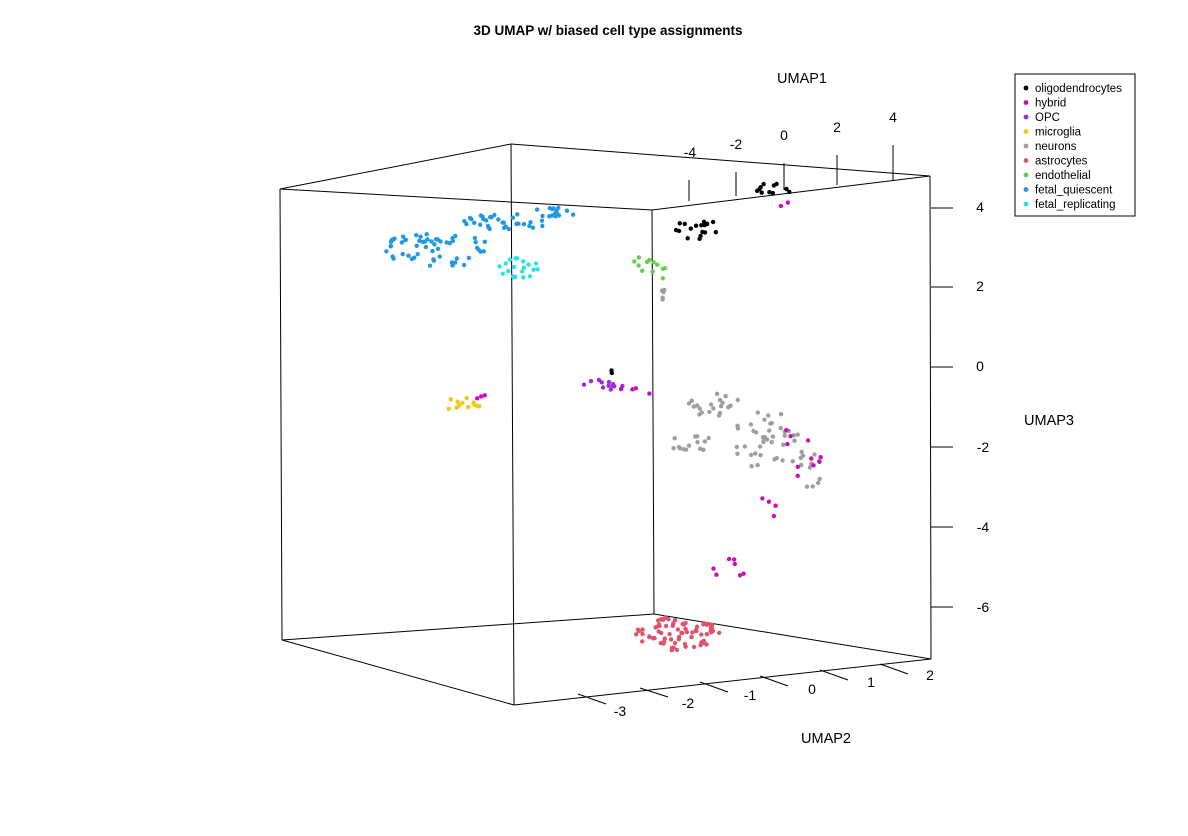 The width and height of the screenshot is (1188, 836). Describe the element at coordinates (837, 127) in the screenshot. I see `x-tick-label: 2` at that location.